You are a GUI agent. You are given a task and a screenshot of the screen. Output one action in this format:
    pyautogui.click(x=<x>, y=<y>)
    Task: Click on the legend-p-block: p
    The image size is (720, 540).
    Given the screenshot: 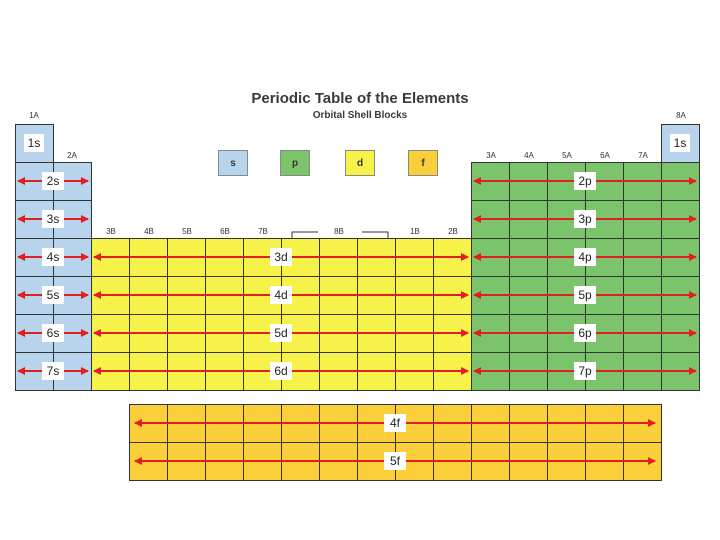 What is the action you would take?
    pyautogui.click(x=295, y=163)
    